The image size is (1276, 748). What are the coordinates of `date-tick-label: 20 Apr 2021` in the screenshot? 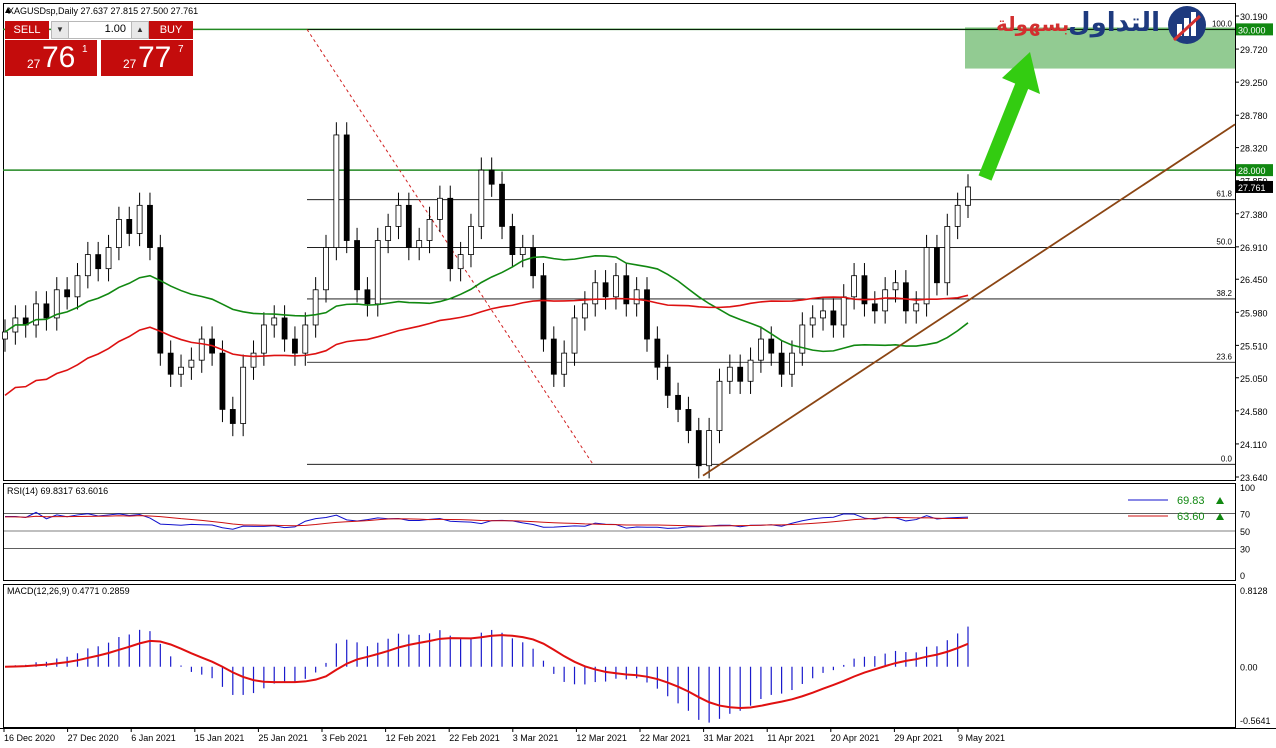 It's located at (855, 738).